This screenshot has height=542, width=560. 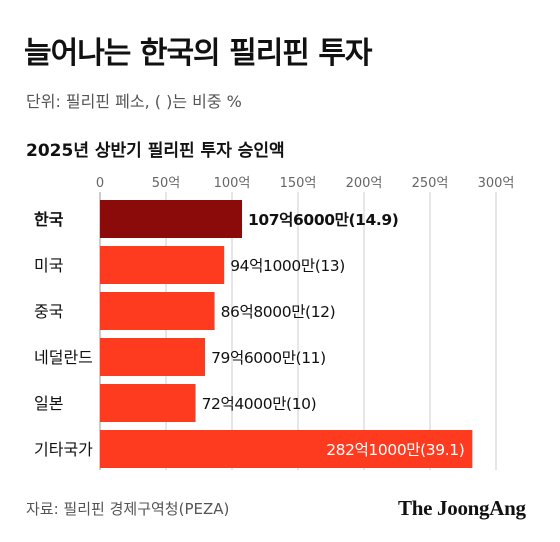 I want to click on category-label: 중국, so click(x=48, y=311).